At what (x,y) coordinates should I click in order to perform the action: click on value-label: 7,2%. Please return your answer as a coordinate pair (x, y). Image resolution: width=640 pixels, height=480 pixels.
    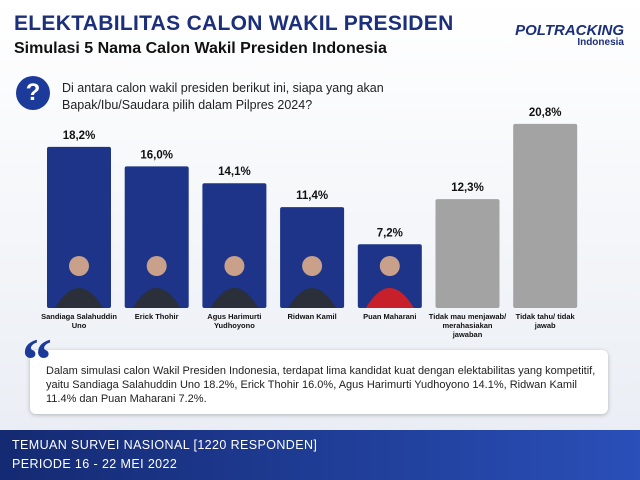
    Looking at the image, I should click on (390, 233).